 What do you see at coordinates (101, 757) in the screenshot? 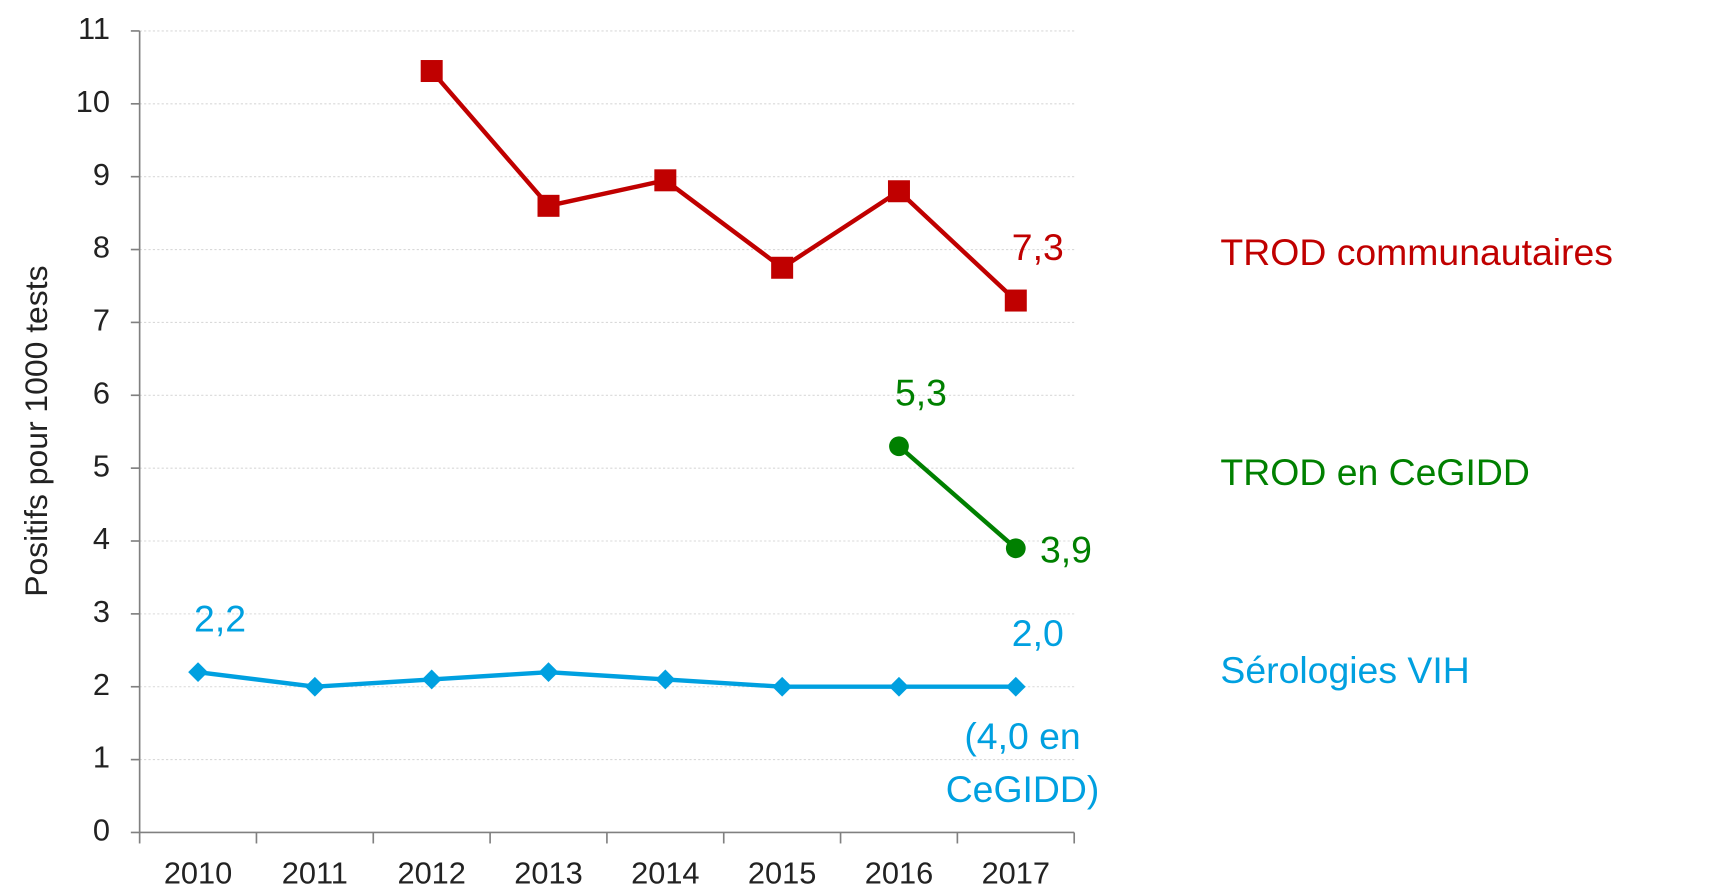
I see `y-tick-label: 1` at bounding box center [101, 757].